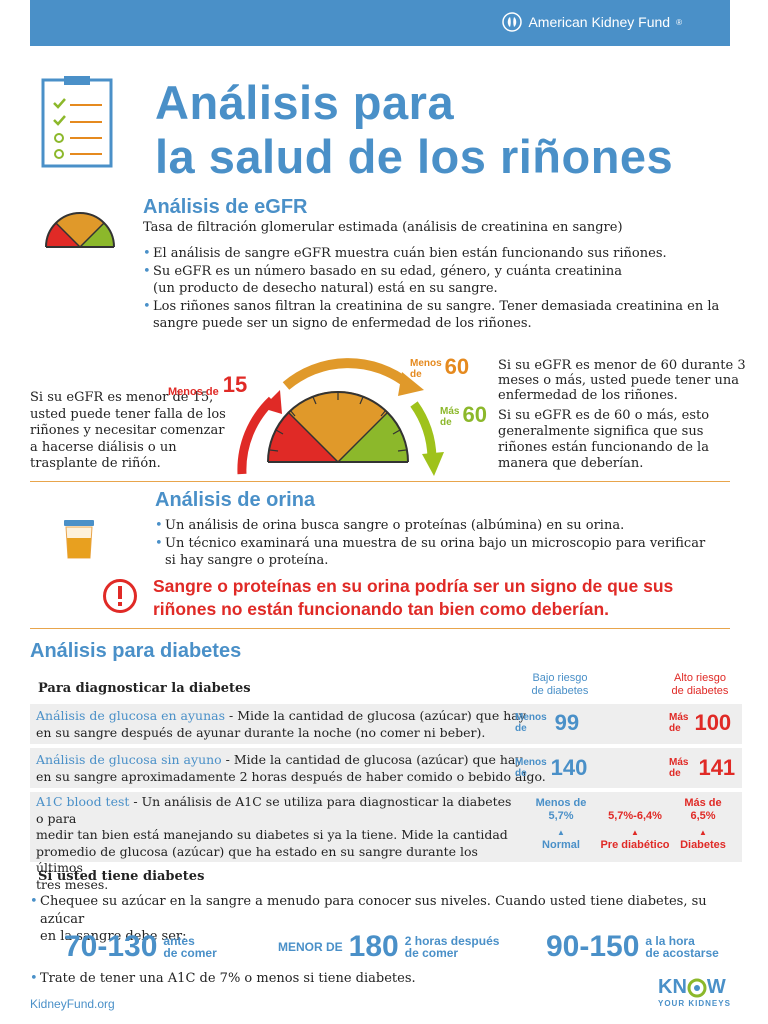  What do you see at coordinates (603, 447) in the screenshot?
I see `right-note-line: riñones están funcionando de la` at bounding box center [603, 447].